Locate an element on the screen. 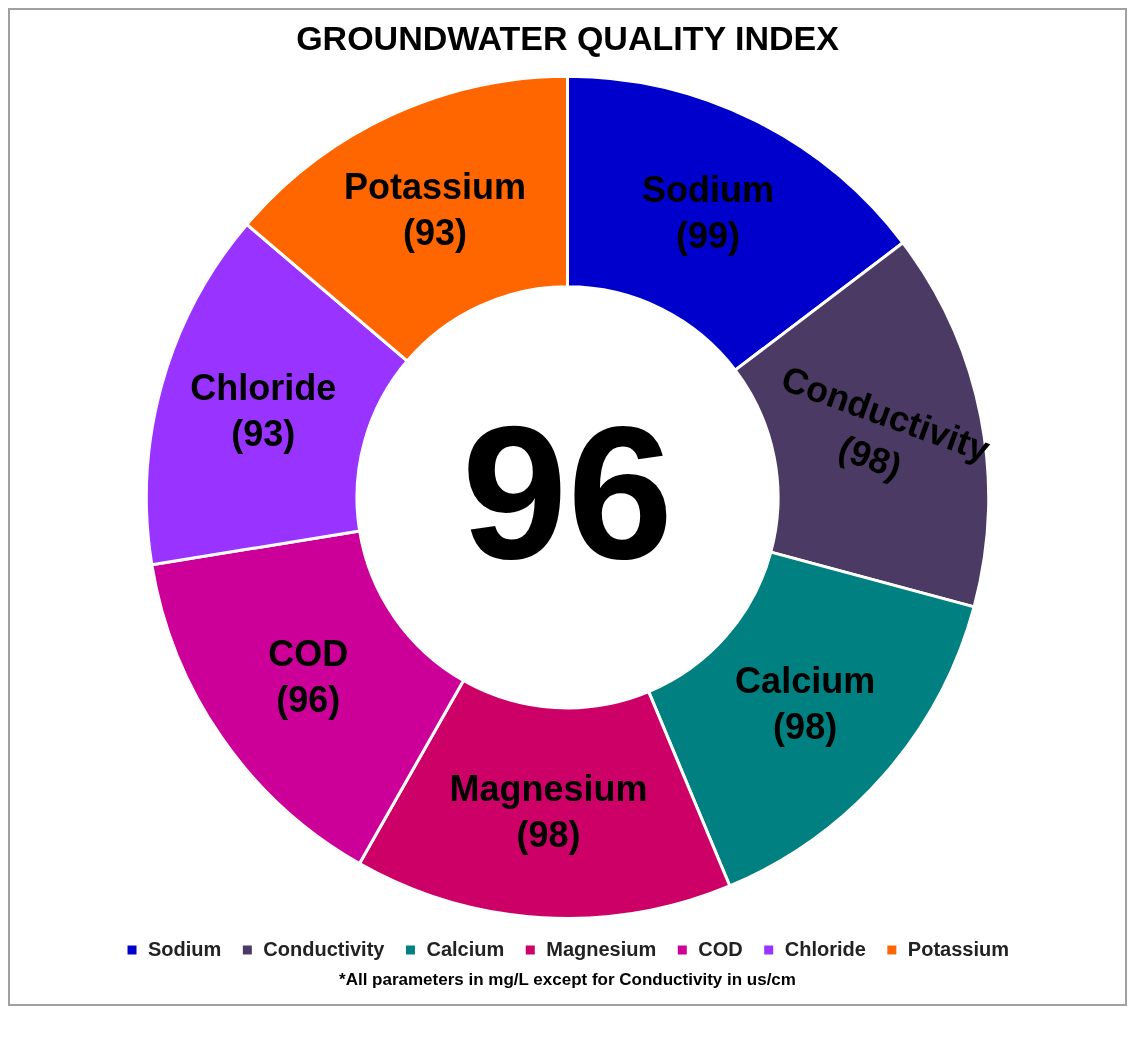  slice-label: Magnesium is located at coordinates (548, 788).